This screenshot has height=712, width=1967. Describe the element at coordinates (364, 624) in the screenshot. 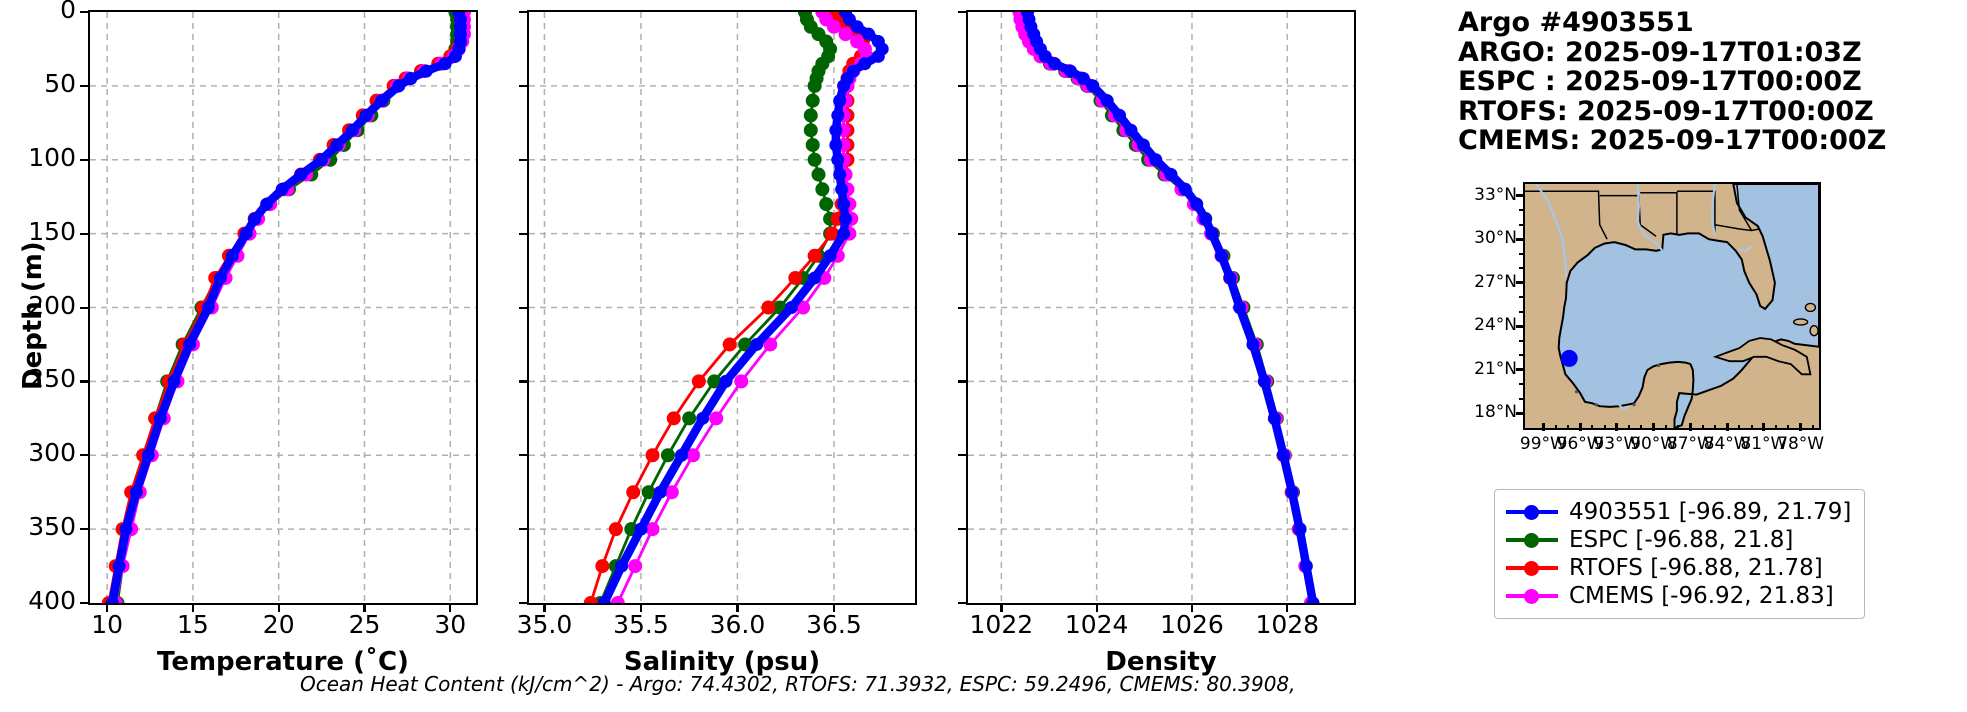

I see `temperature-tick-25: 25` at that location.